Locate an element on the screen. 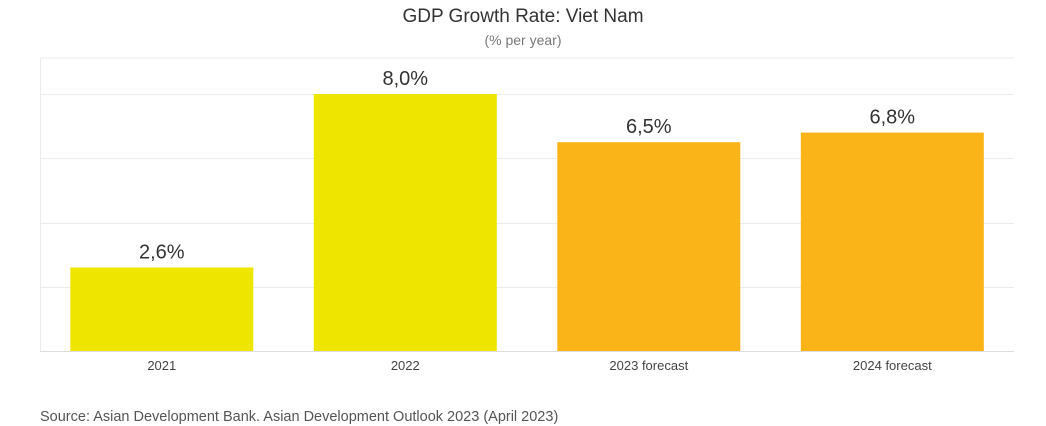 This screenshot has height=426, width=1046. bar-2023-forecast is located at coordinates (649, 246).